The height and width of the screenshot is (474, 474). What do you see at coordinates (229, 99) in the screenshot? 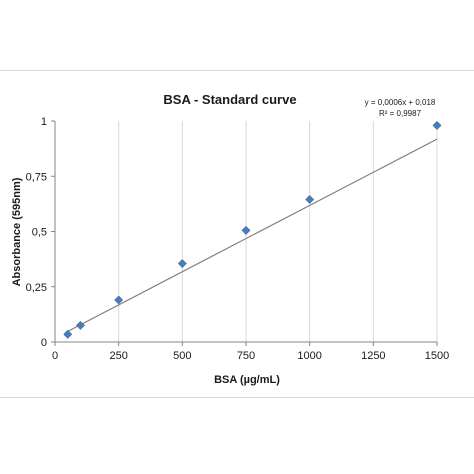
I see `chart-title: BSA - Standard curve` at bounding box center [229, 99].